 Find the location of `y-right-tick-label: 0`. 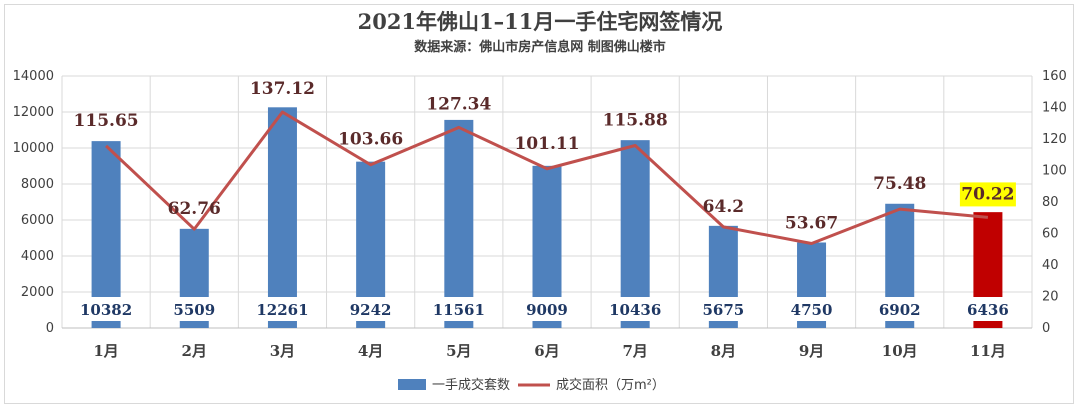

y-right-tick-label: 0 is located at coordinates (1046, 328).